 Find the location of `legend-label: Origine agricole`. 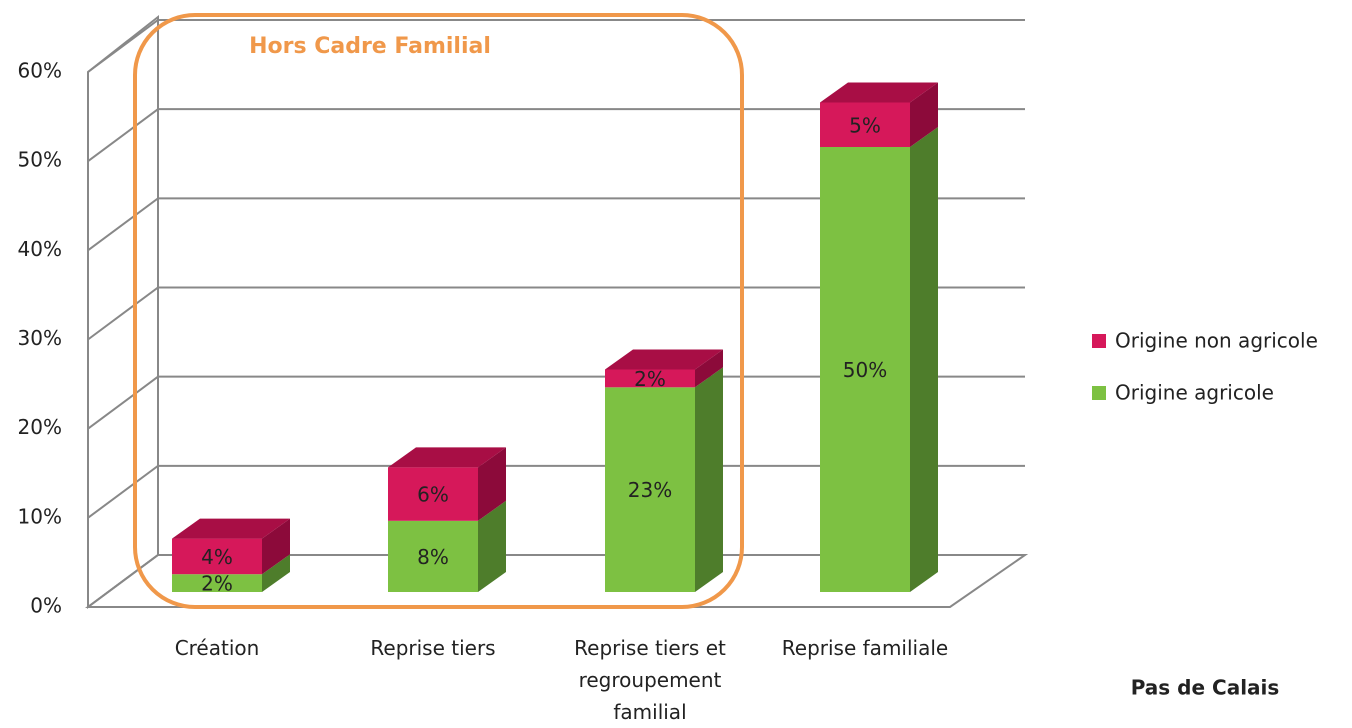

legend-label: Origine agricole is located at coordinates (1194, 393).